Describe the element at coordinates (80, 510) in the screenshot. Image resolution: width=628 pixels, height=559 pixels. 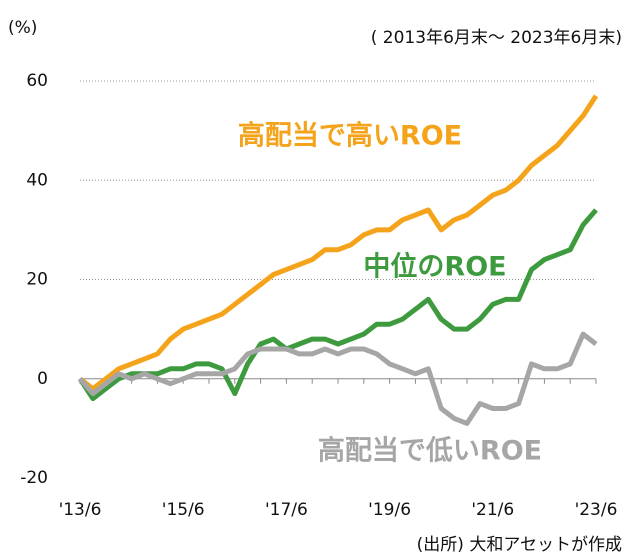
I see `x-tick-label: '13/6` at that location.